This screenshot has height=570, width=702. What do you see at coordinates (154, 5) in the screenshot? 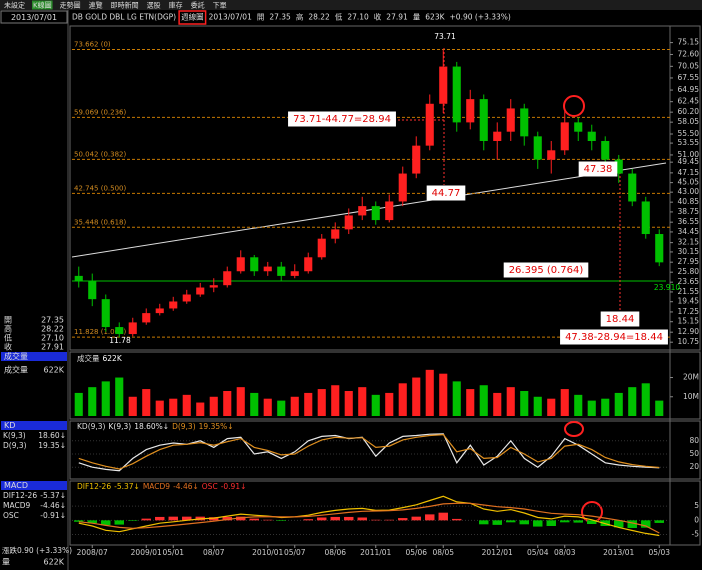
I see `toolbar-tab: 選股` at bounding box center [154, 5].